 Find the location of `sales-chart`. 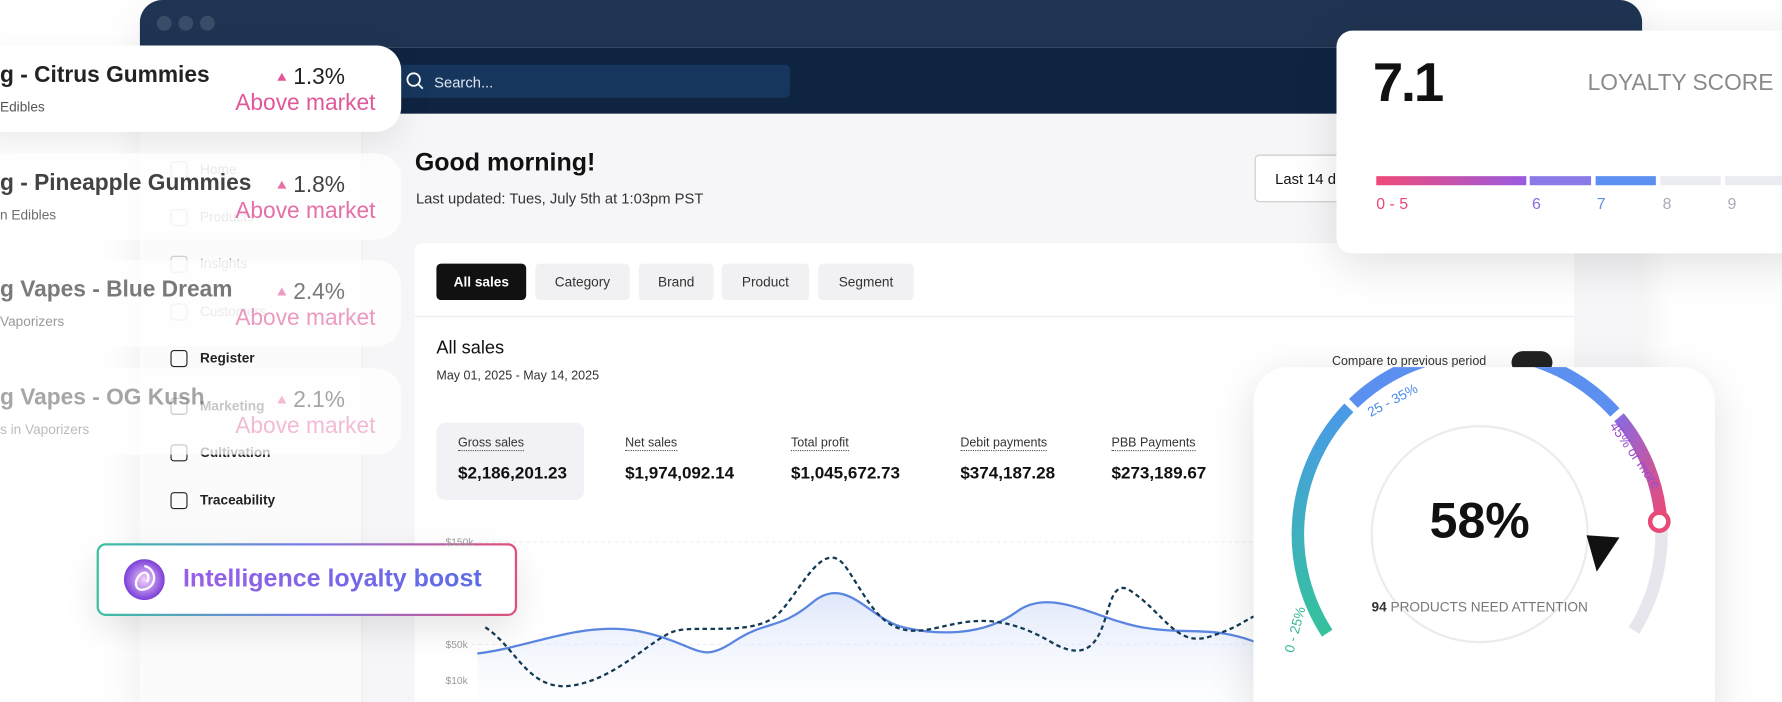

sales-chart is located at coordinates (863, 621).